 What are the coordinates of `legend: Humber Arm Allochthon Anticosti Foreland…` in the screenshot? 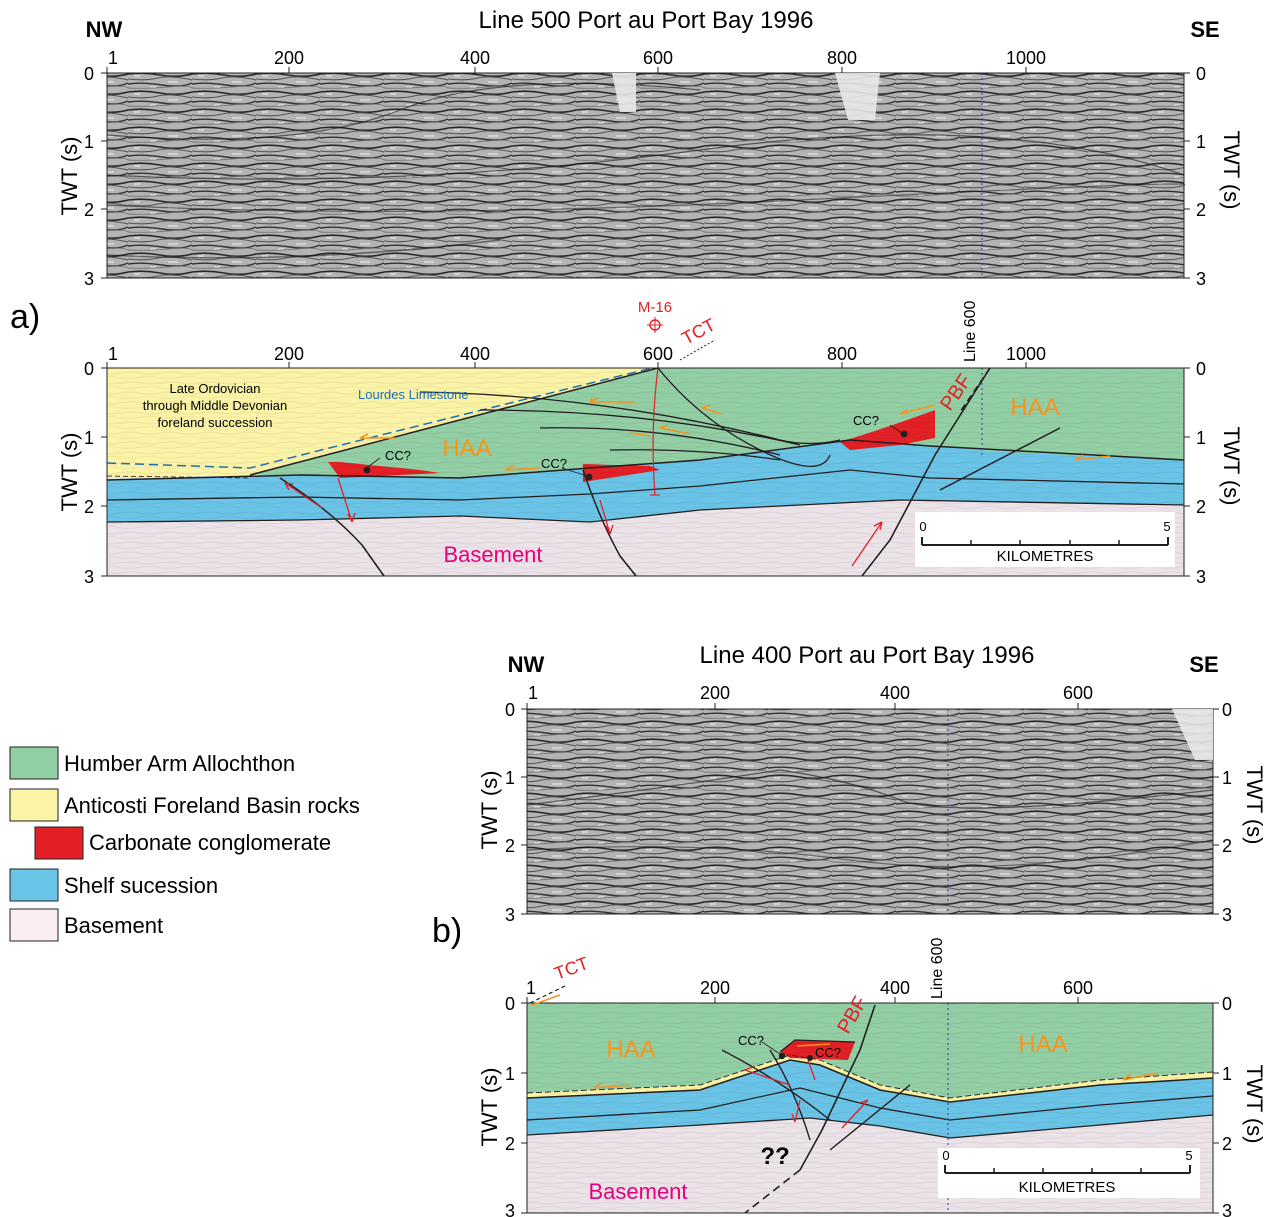 It's located at (184, 844).